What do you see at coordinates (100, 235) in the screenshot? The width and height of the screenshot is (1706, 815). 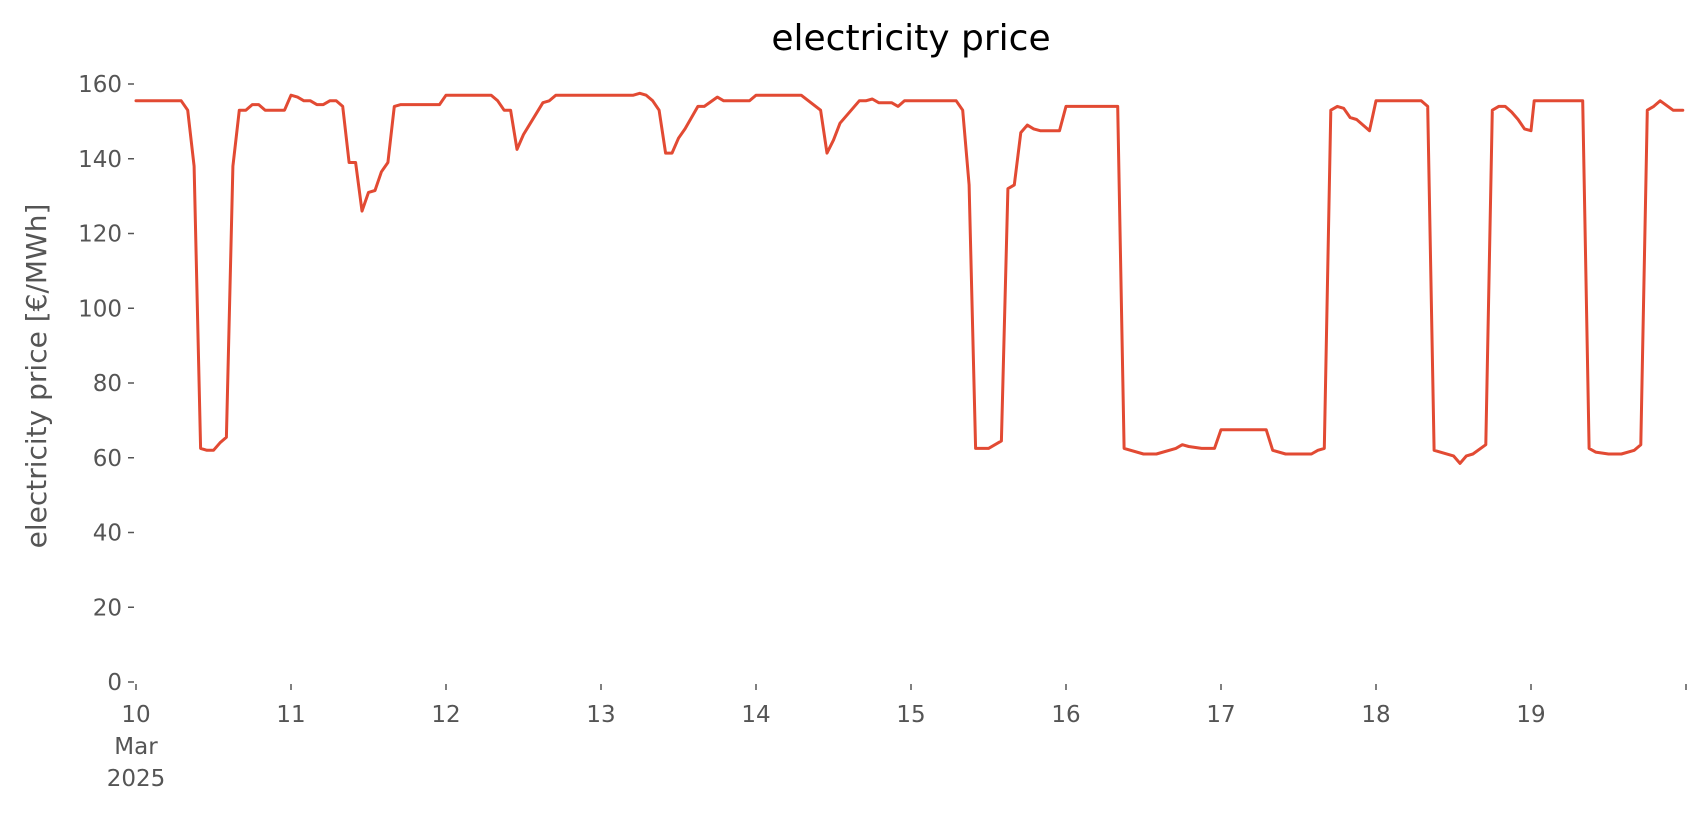 I see `y-tick-label: 120` at bounding box center [100, 235].